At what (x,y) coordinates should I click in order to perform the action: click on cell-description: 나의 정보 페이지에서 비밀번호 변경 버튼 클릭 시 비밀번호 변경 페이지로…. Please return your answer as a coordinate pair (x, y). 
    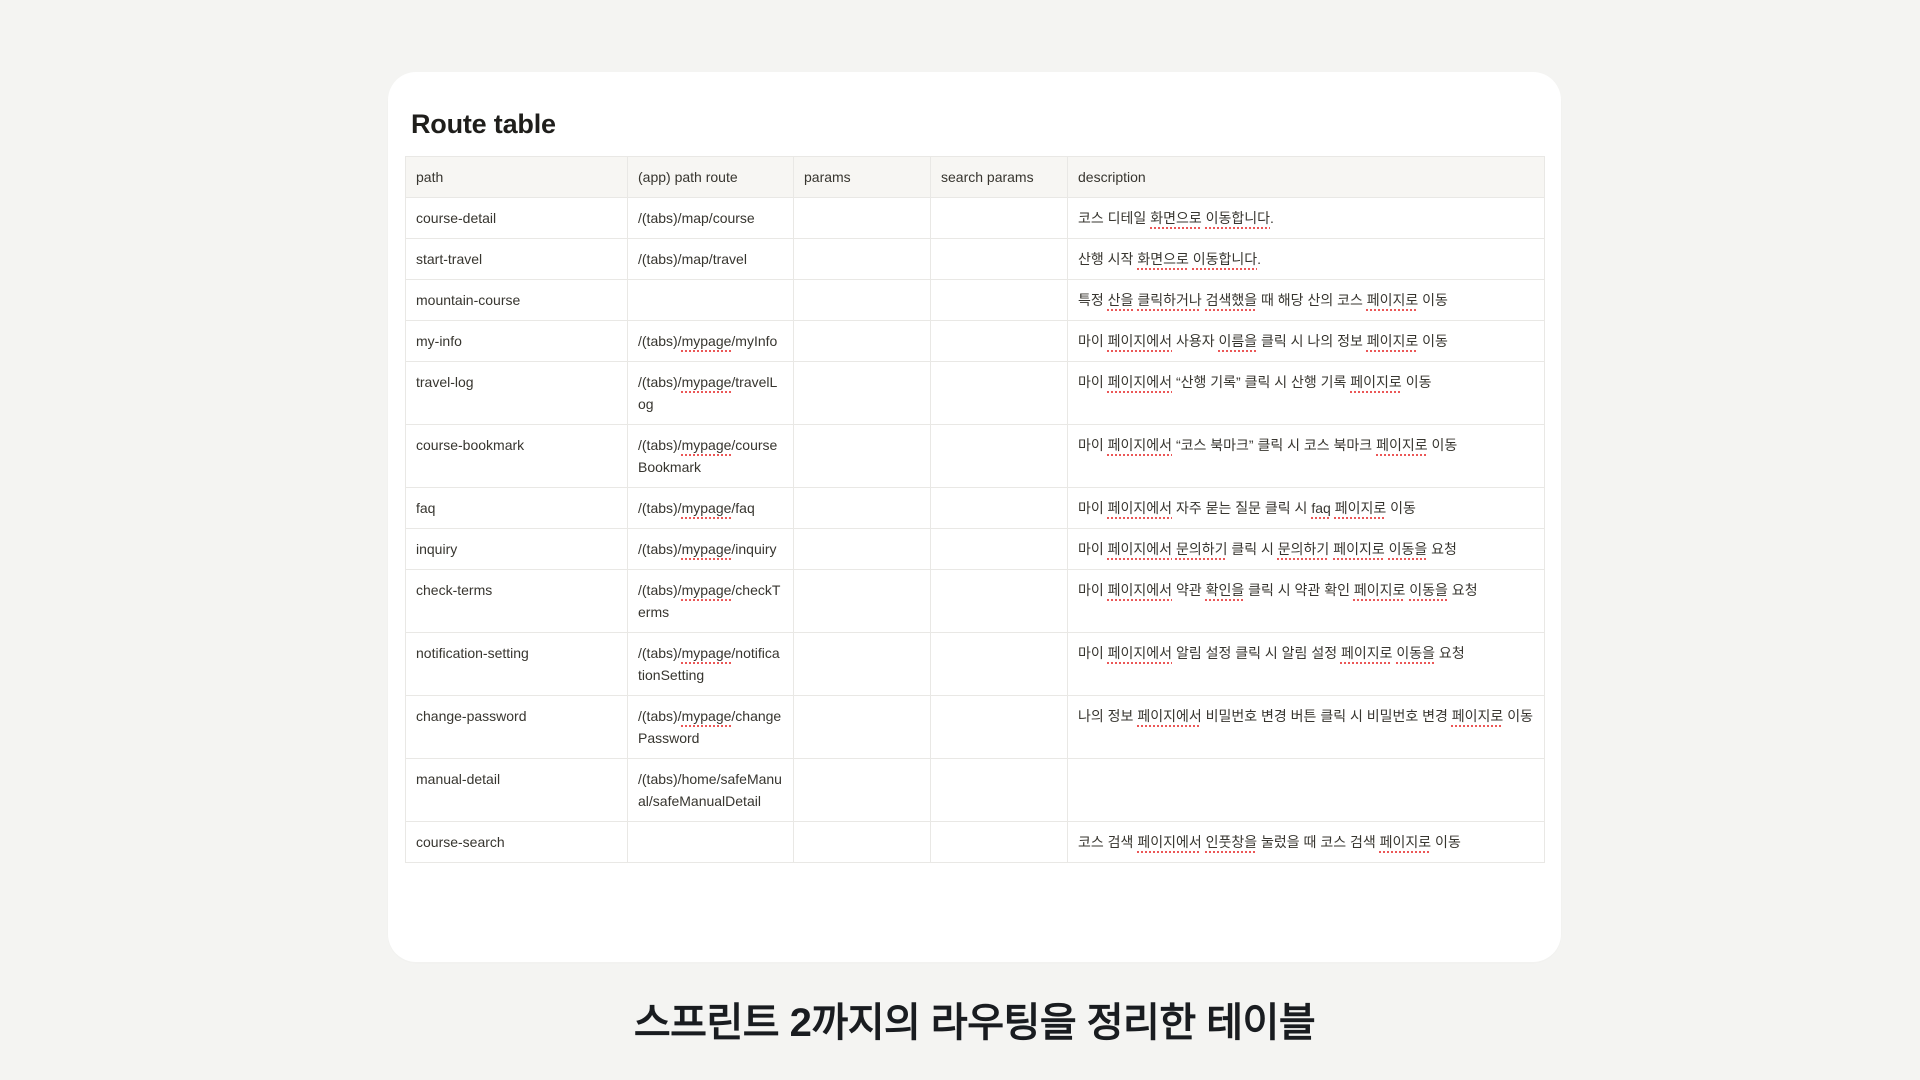
    Looking at the image, I should click on (1306, 727).